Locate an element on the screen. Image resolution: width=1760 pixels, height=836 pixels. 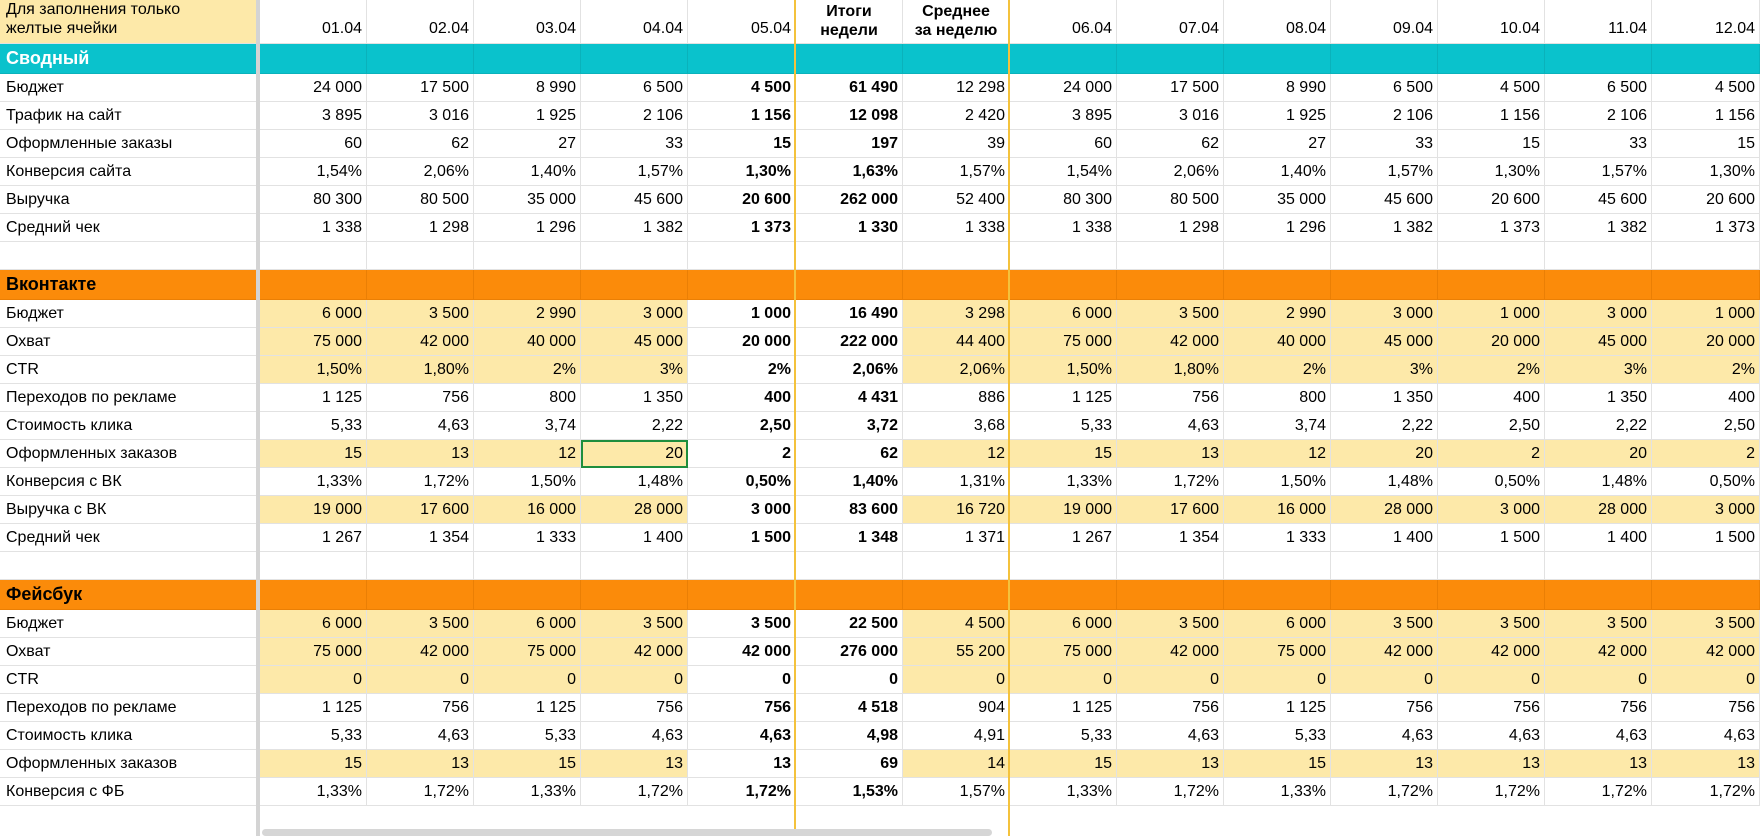
summary-value-cell: 276 000 is located at coordinates (849, 652).